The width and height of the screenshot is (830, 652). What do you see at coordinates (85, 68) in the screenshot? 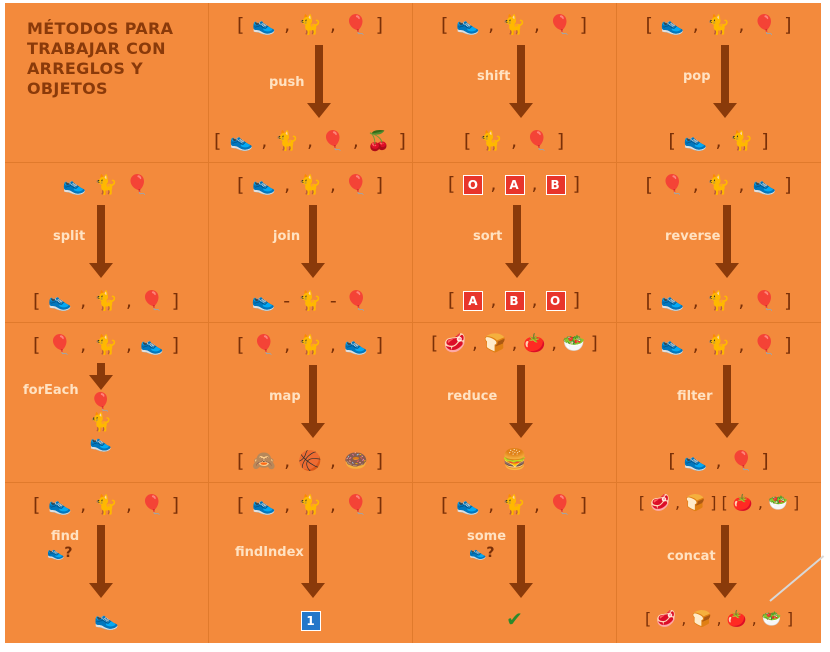
I see `title-line: ARREGLOS Y` at bounding box center [85, 68].